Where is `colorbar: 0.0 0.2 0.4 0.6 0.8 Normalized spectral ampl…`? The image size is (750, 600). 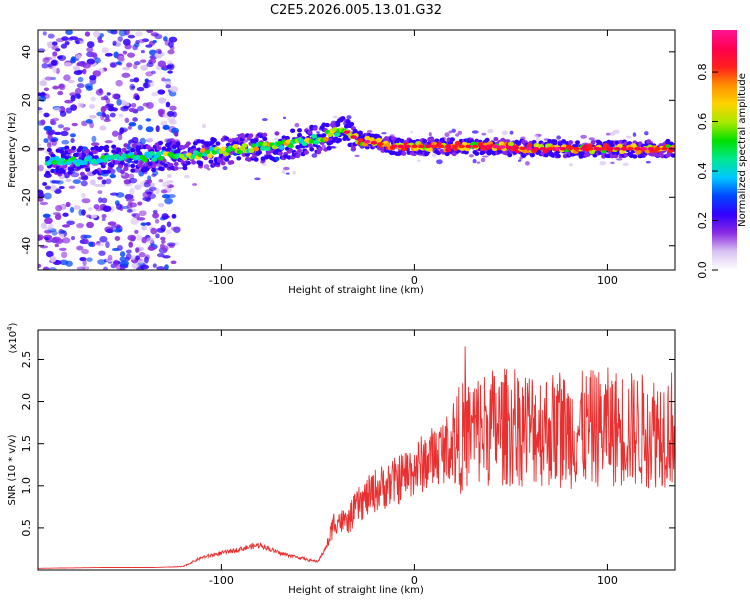
colorbar: 0.0 0.2 0.4 0.6 0.8 Normalized spectral ampl… is located at coordinates (722, 154).